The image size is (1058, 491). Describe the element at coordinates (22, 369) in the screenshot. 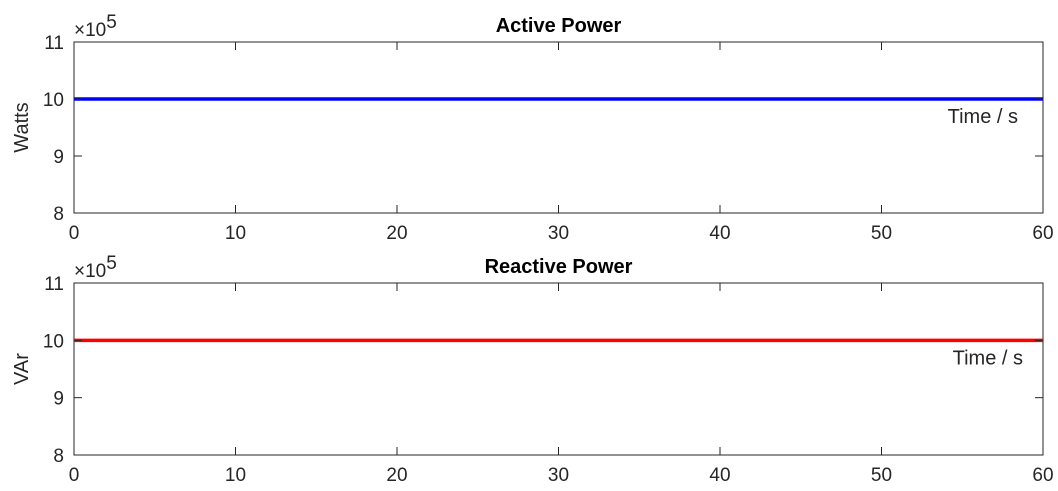

I see `y-axis-label: VAr` at that location.